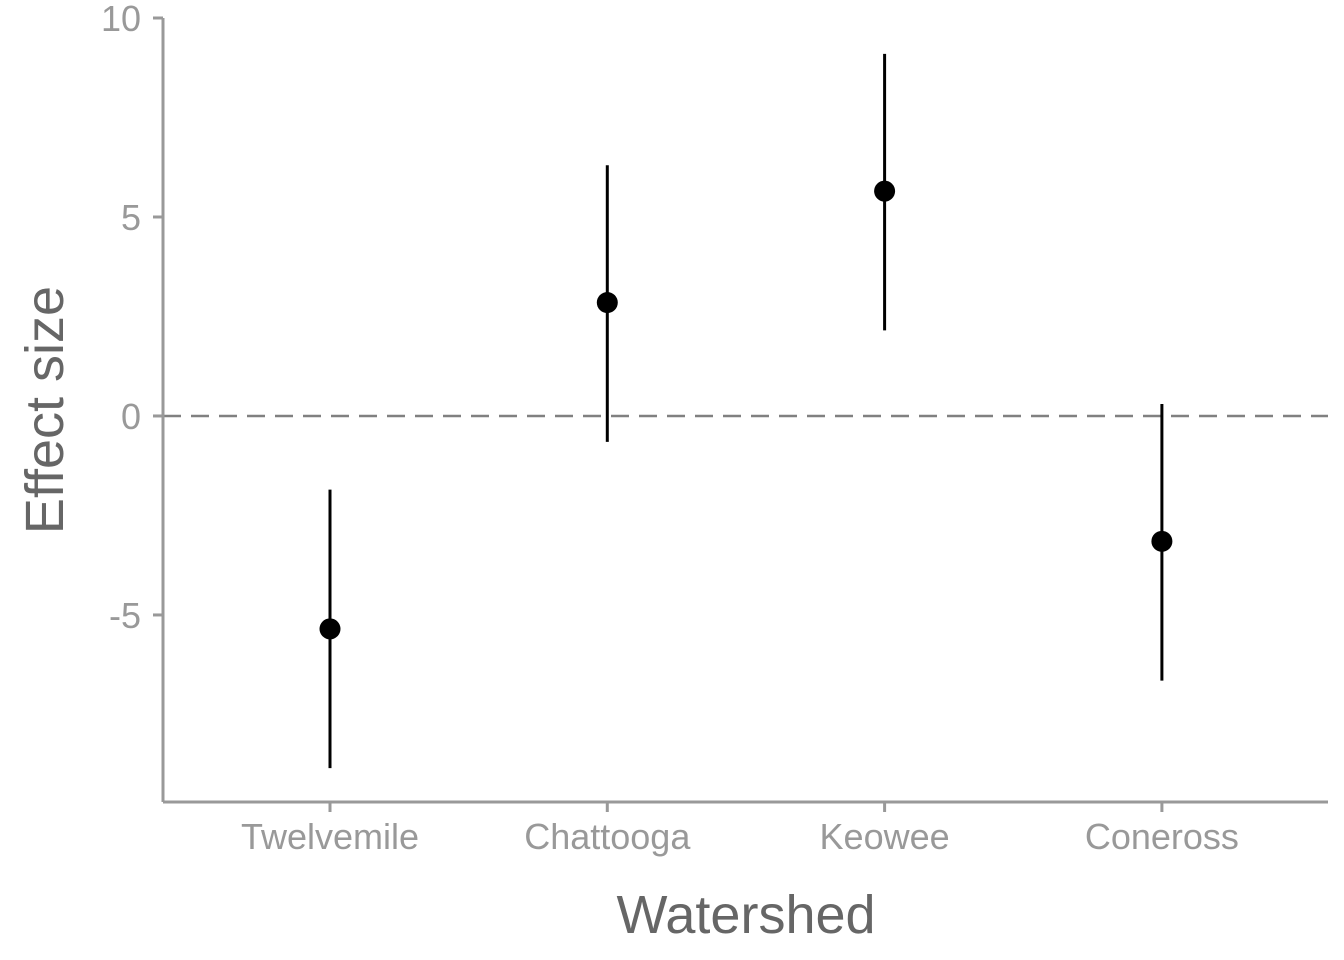  What do you see at coordinates (45, 410) in the screenshot?
I see `y-axis-title: Effect size` at bounding box center [45, 410].